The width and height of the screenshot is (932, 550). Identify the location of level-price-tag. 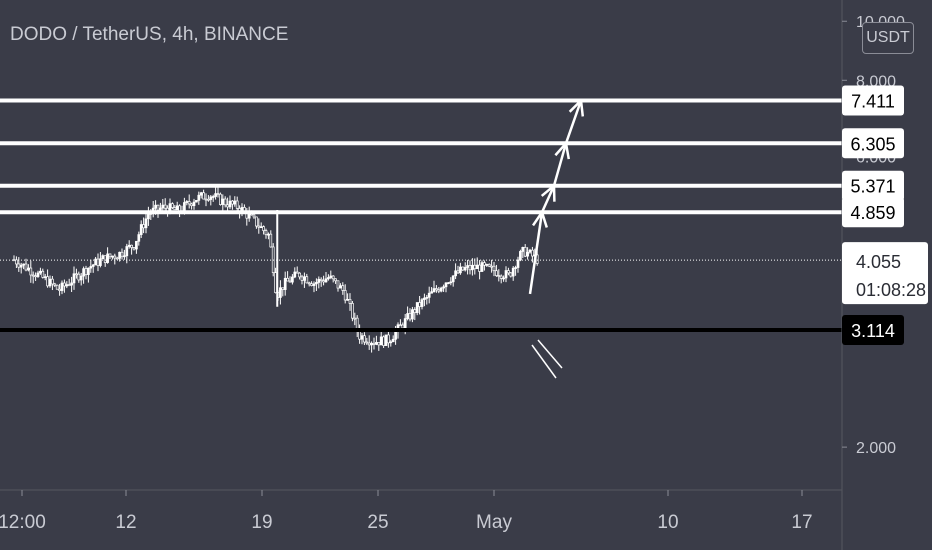
(873, 185).